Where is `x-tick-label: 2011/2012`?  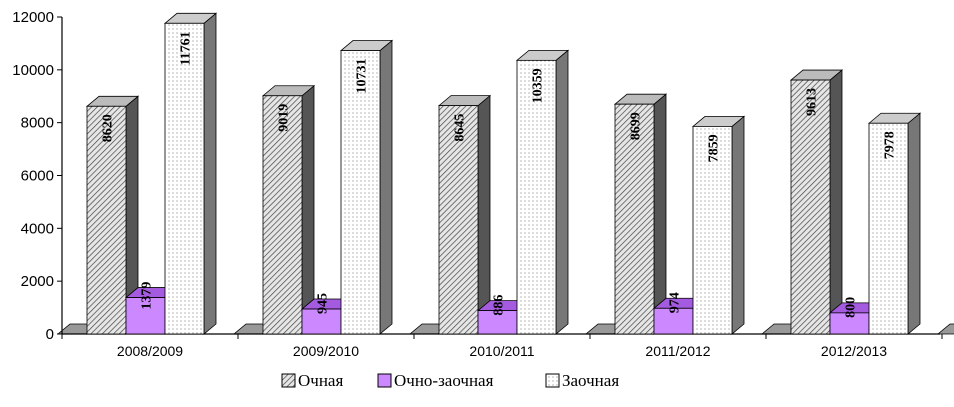 x-tick-label: 2011/2012 is located at coordinates (677, 351).